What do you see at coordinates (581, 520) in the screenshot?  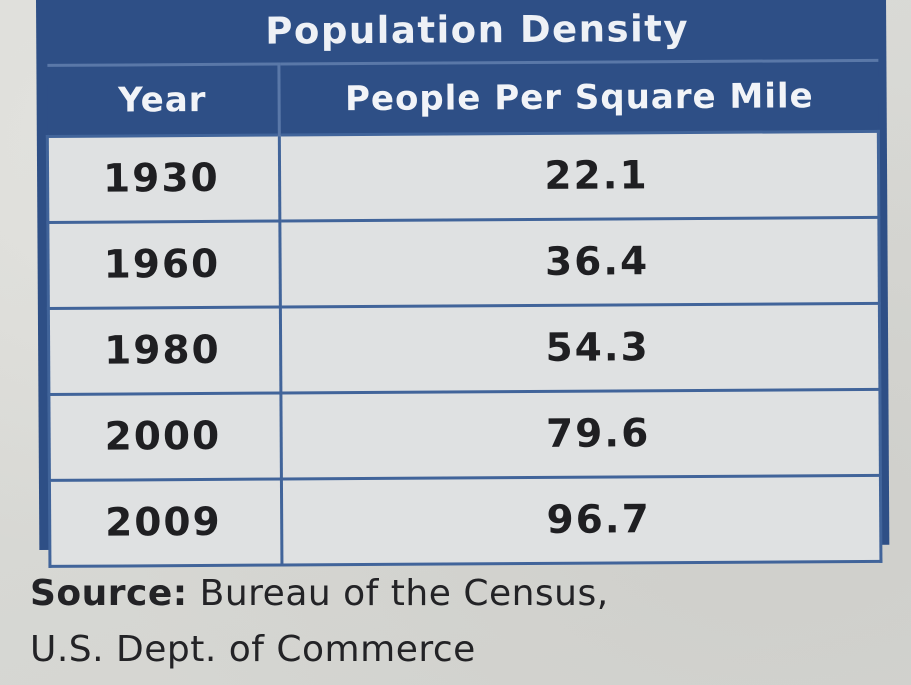 I see `density-cell: 96.7` at bounding box center [581, 520].